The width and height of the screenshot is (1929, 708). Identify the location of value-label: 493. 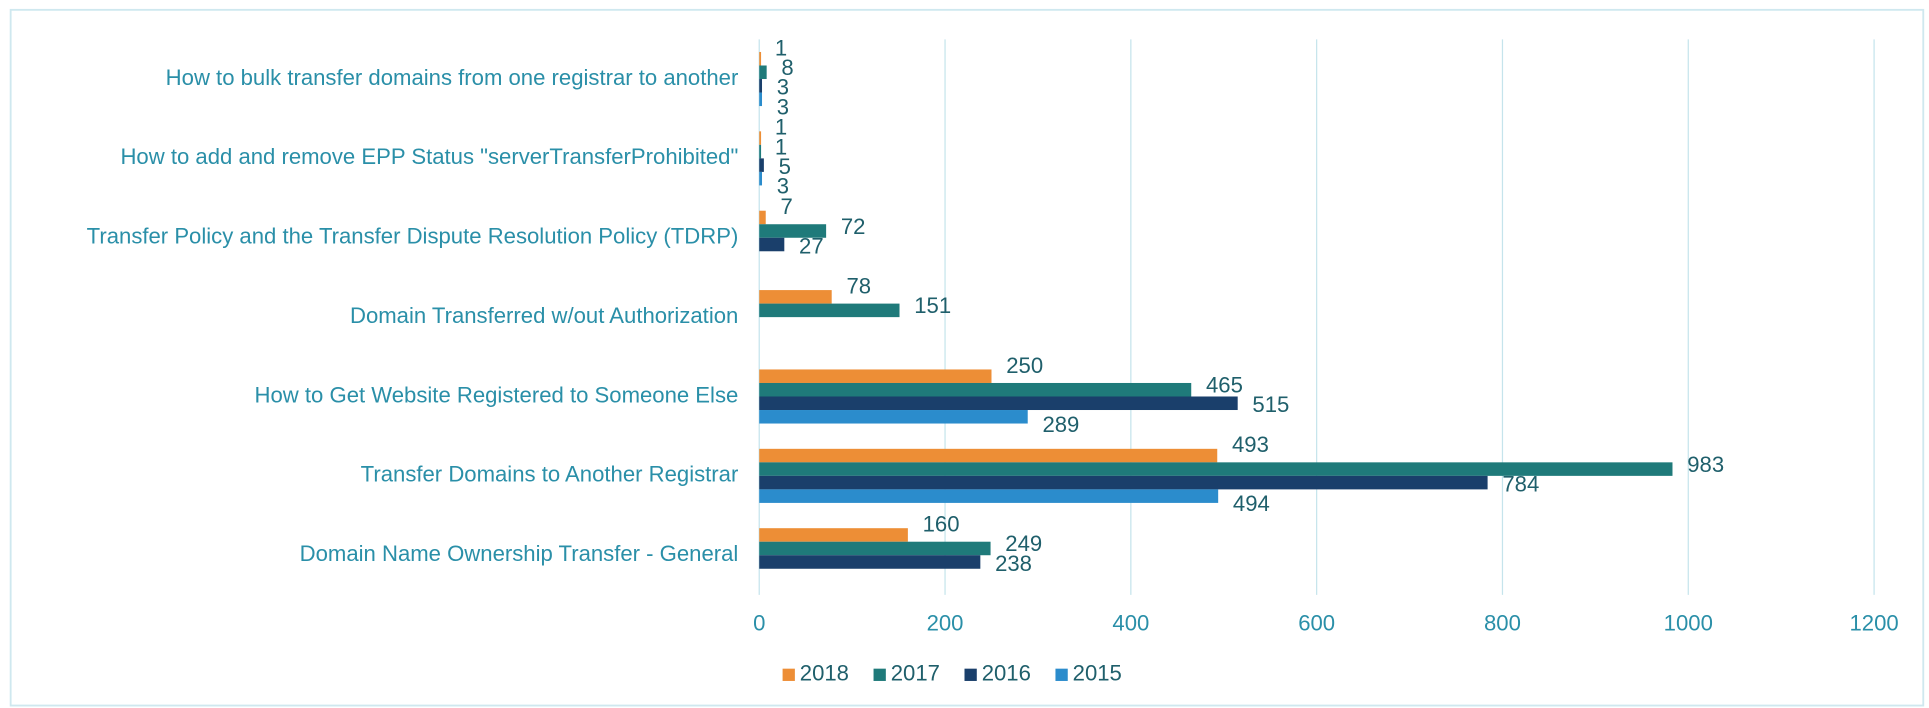
(1250, 444).